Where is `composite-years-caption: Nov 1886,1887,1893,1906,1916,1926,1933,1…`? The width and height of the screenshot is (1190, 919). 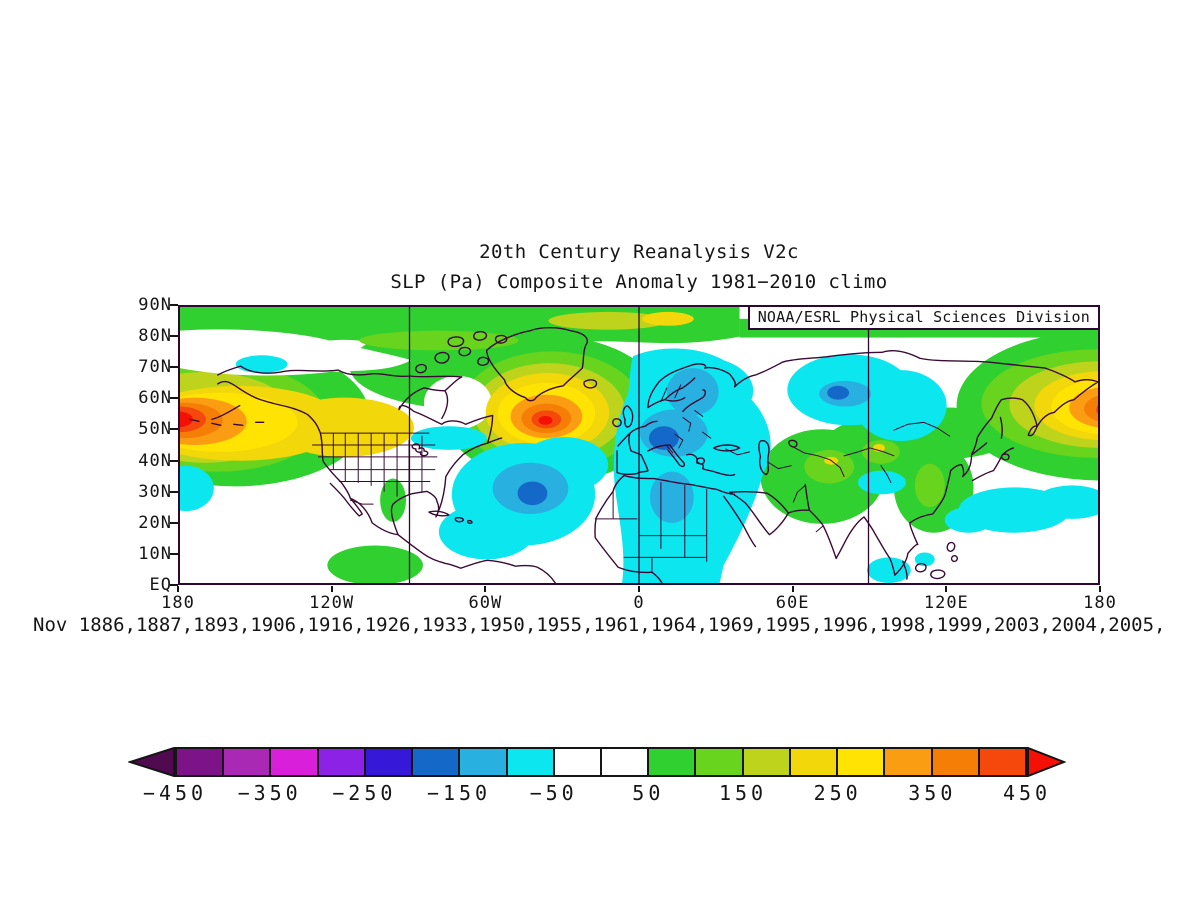 composite-years-caption: Nov 1886,1887,1893,1906,1916,1926,1933,1… is located at coordinates (599, 625).